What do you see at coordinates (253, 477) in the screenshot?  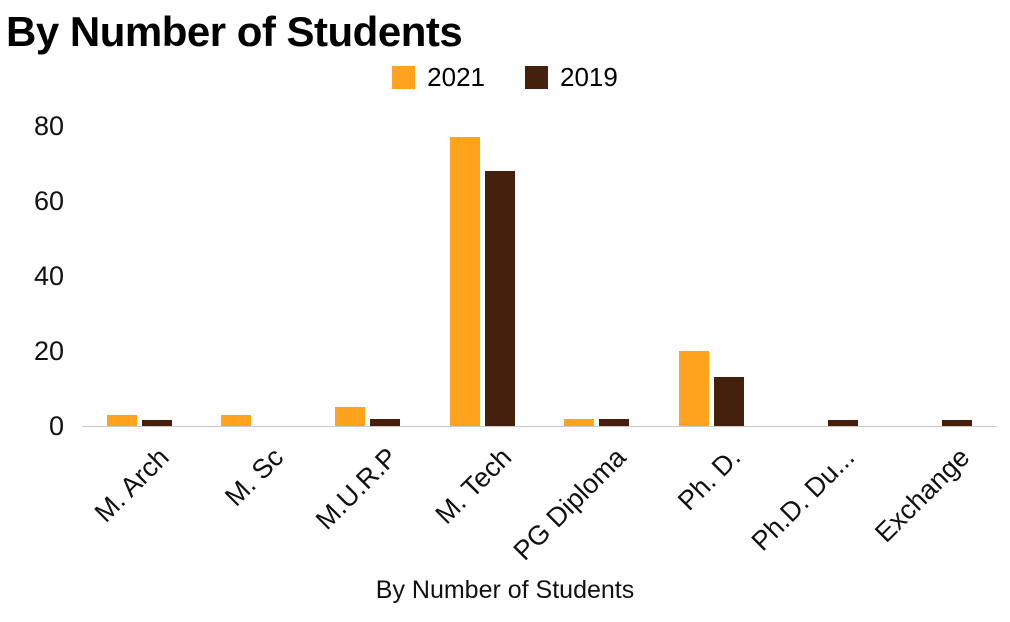 I see `x-tick-label: M. Sc` at bounding box center [253, 477].